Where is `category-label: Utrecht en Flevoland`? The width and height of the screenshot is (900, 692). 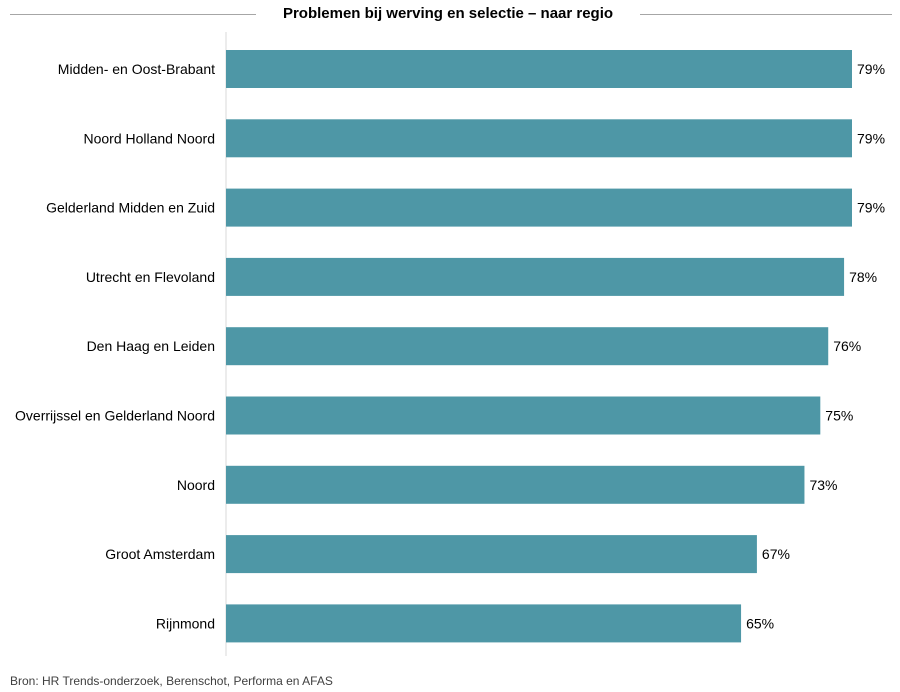
category-label: Utrecht en Flevoland is located at coordinates (150, 277).